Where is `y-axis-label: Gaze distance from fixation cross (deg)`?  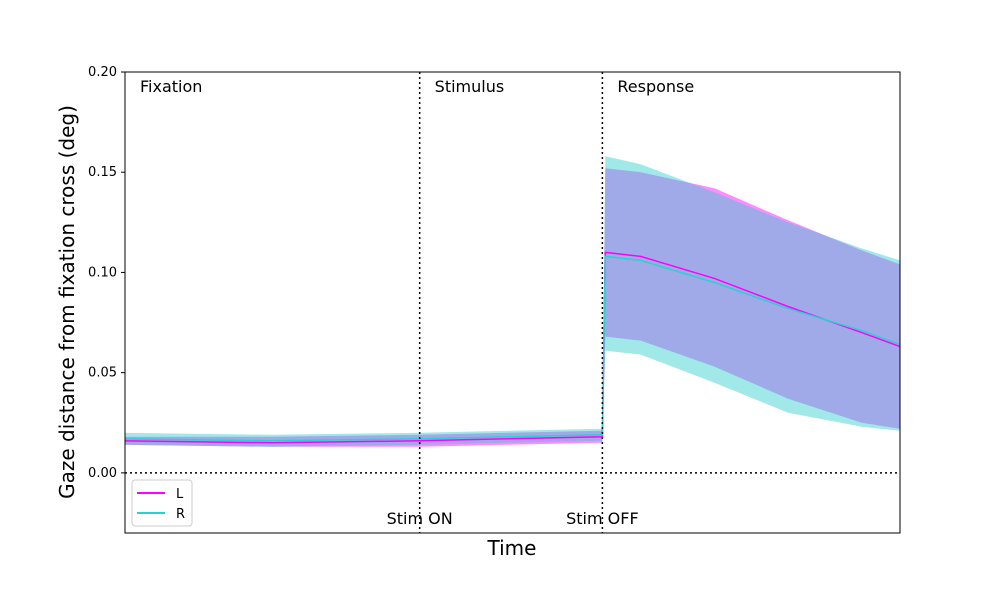 y-axis-label: Gaze distance from fixation cross (deg) is located at coordinates (67, 302).